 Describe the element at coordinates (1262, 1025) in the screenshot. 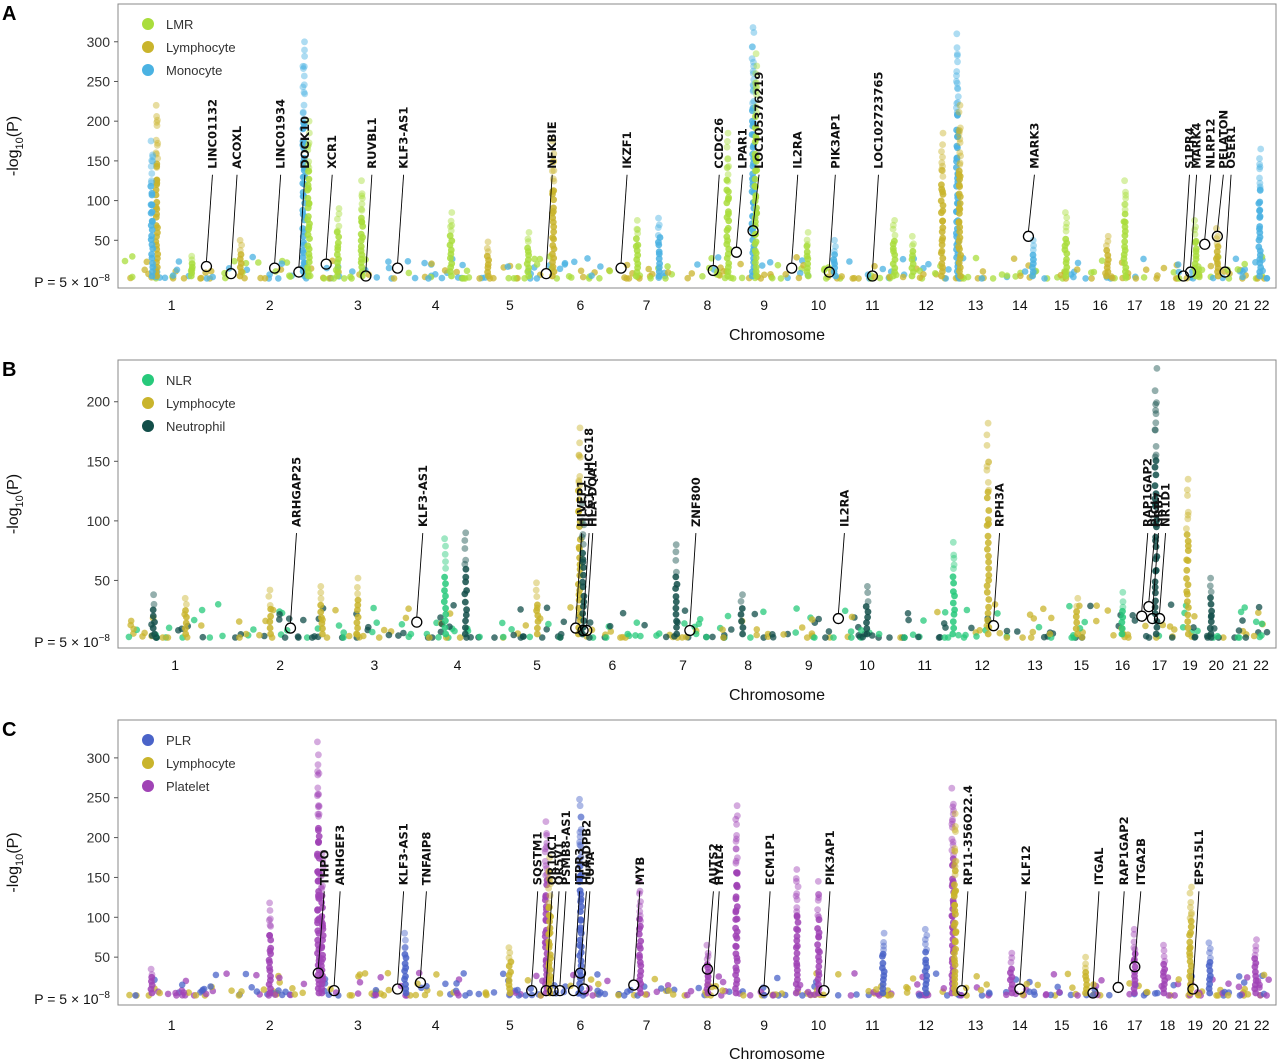

I see `chromosome-label: 22` at that location.